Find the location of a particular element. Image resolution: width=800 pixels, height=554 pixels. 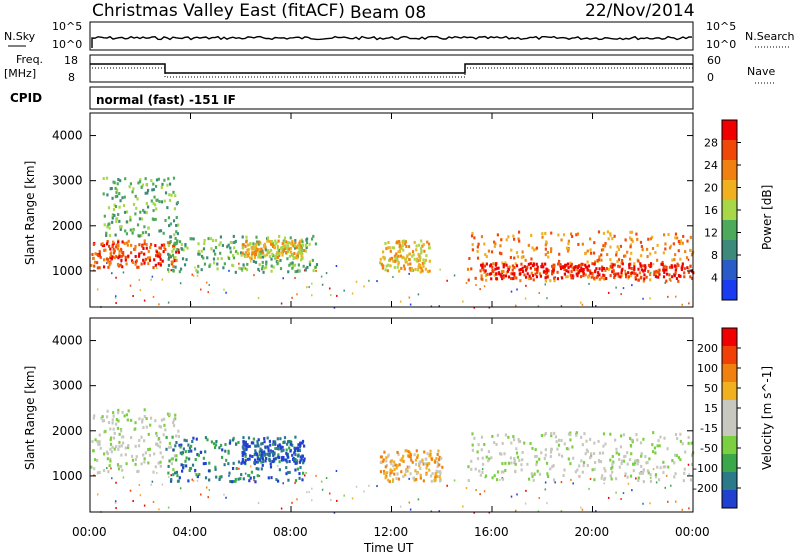

nave-trace is located at coordinates (392, 72).